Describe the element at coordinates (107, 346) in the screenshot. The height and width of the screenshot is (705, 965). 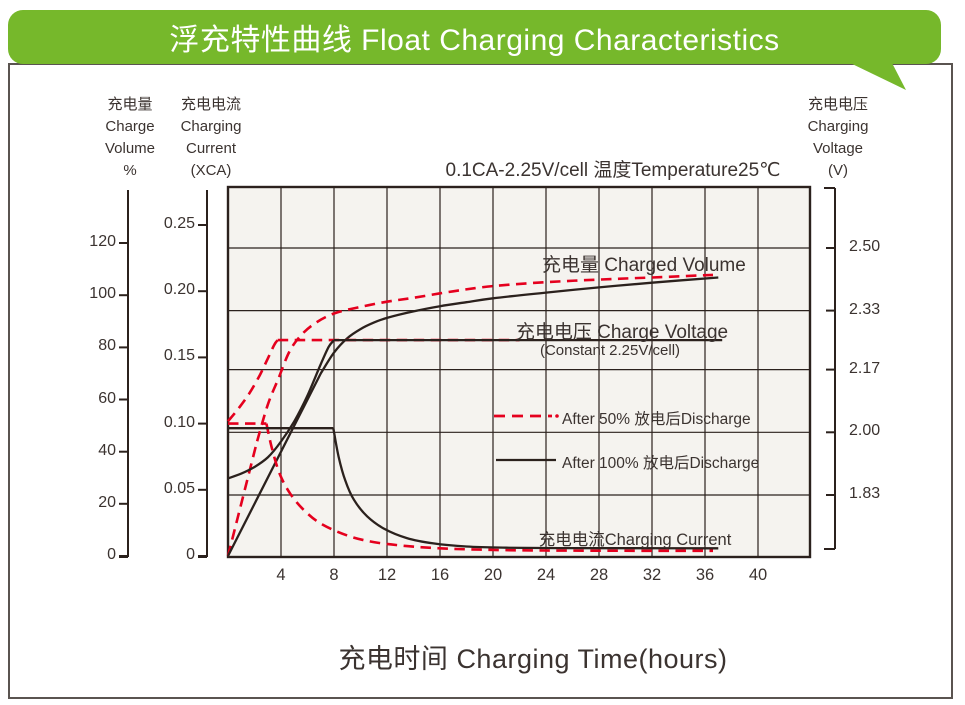
I see `volume-tick-label: 80` at that location.